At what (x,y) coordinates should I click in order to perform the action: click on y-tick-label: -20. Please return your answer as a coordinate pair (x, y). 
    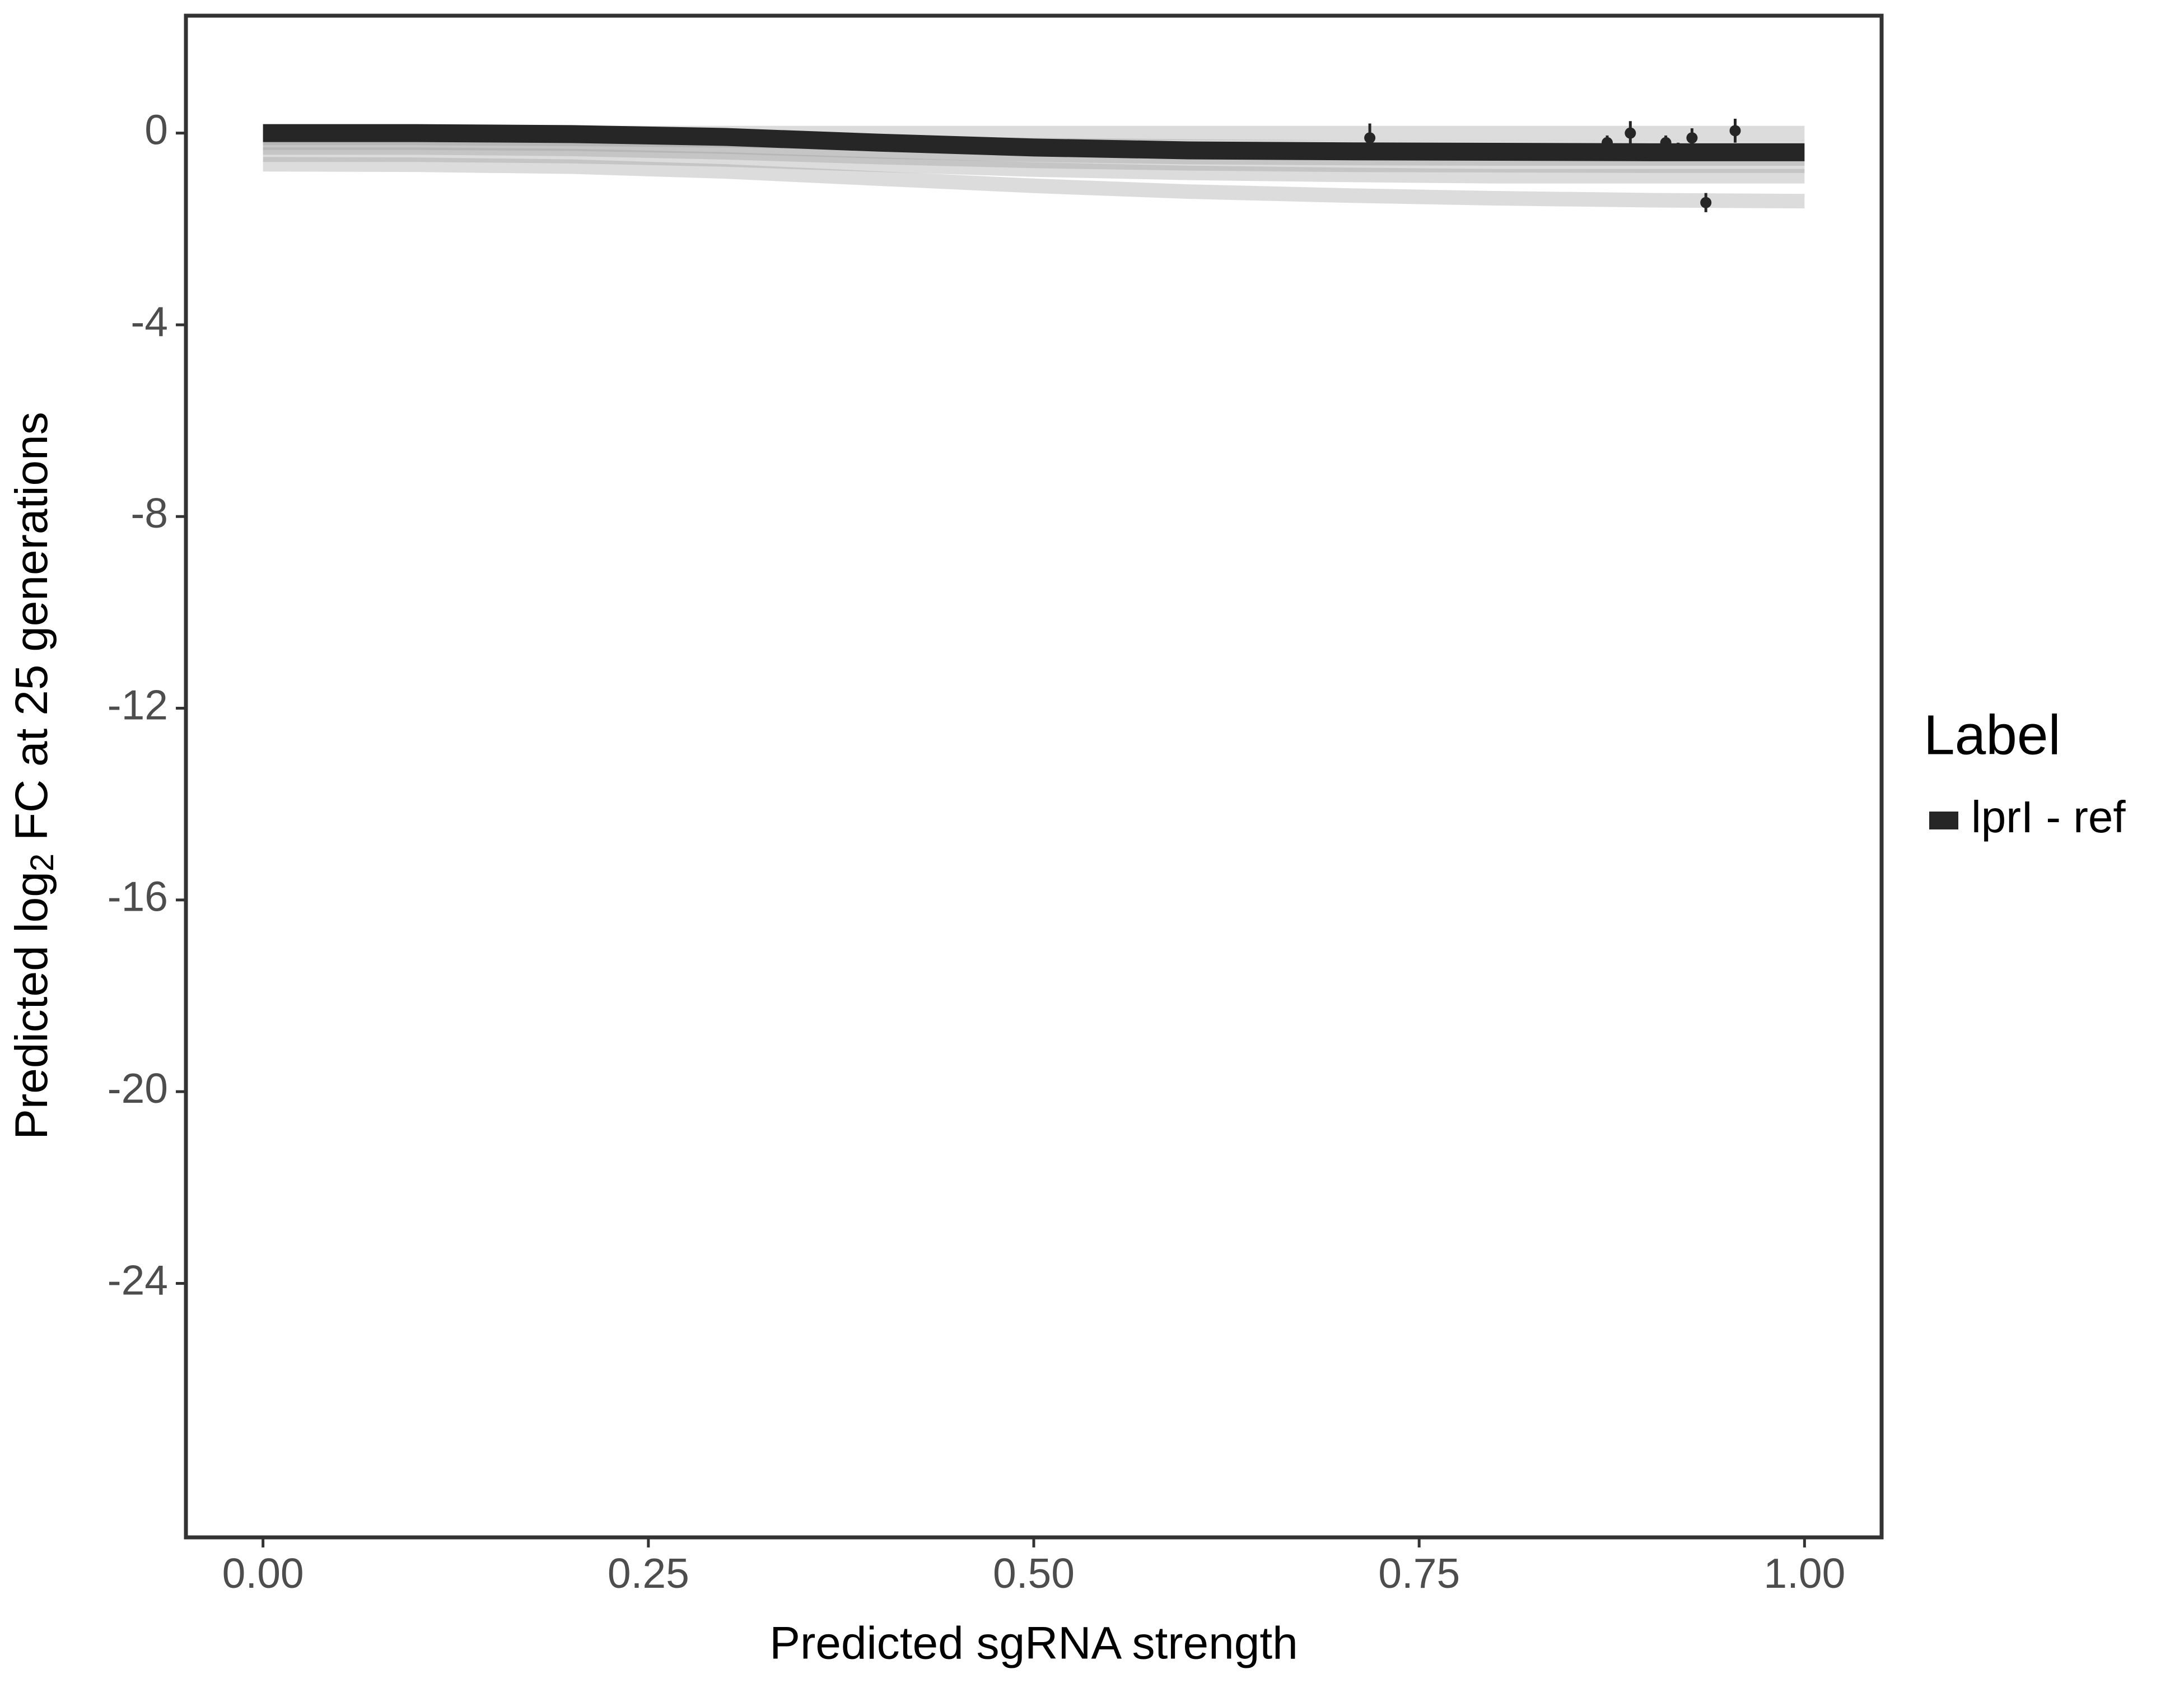
    Looking at the image, I should click on (138, 1088).